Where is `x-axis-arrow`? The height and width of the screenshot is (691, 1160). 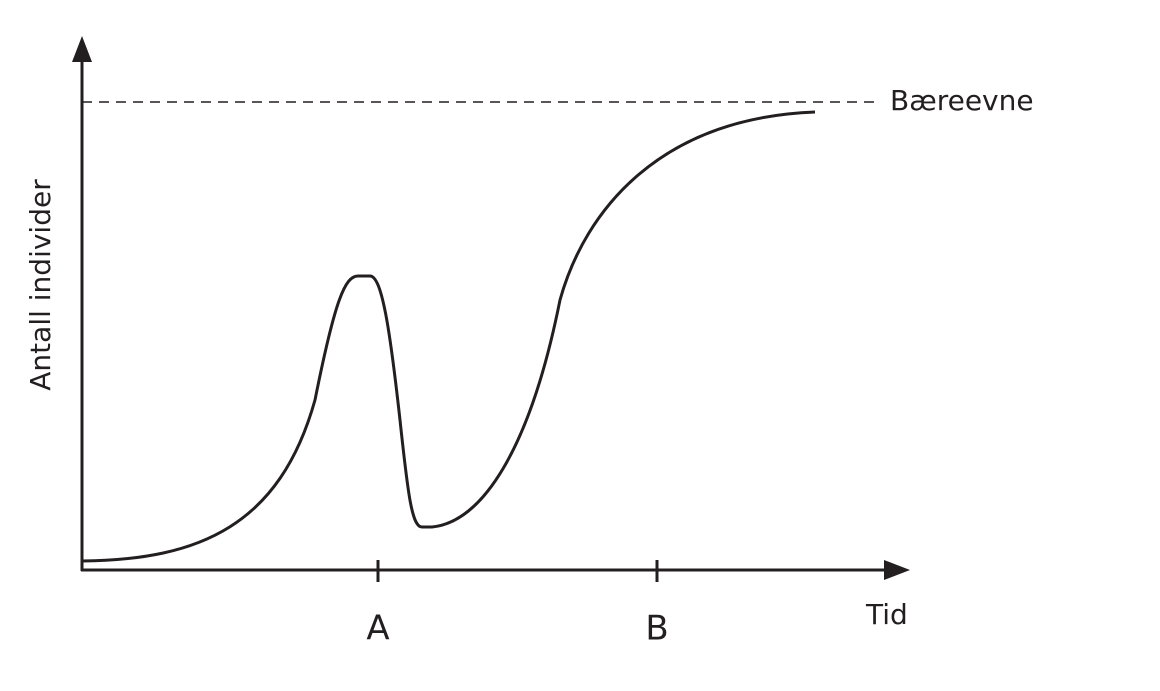 x-axis-arrow is located at coordinates (897, 570).